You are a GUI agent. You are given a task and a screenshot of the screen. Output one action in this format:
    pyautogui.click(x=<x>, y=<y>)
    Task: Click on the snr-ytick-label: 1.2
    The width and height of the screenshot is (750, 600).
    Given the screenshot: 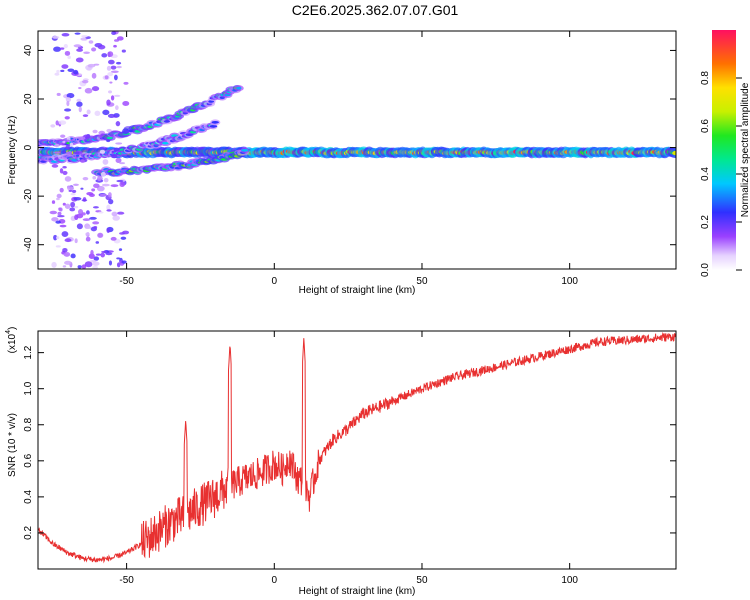 What is the action you would take?
    pyautogui.click(x=28, y=352)
    